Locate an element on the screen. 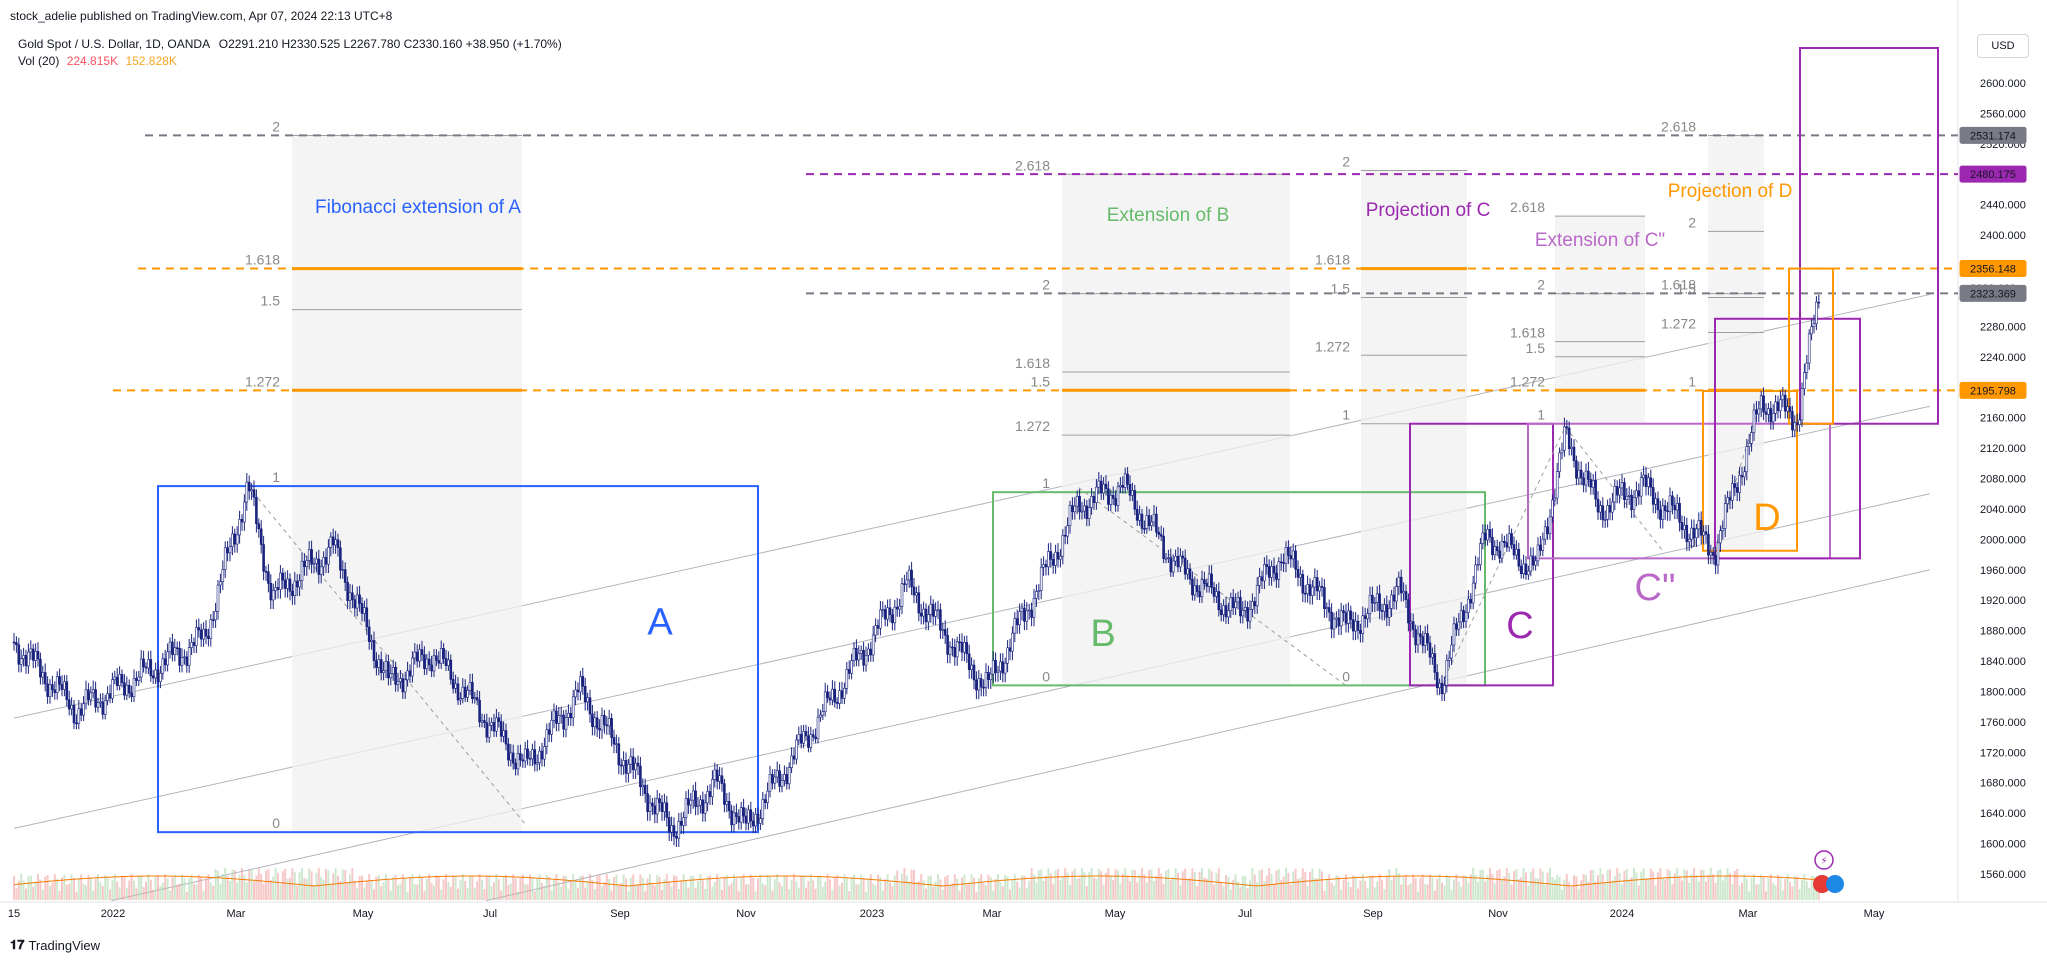 The width and height of the screenshot is (2047, 961). volume-label: Vol (20) is located at coordinates (39, 61).